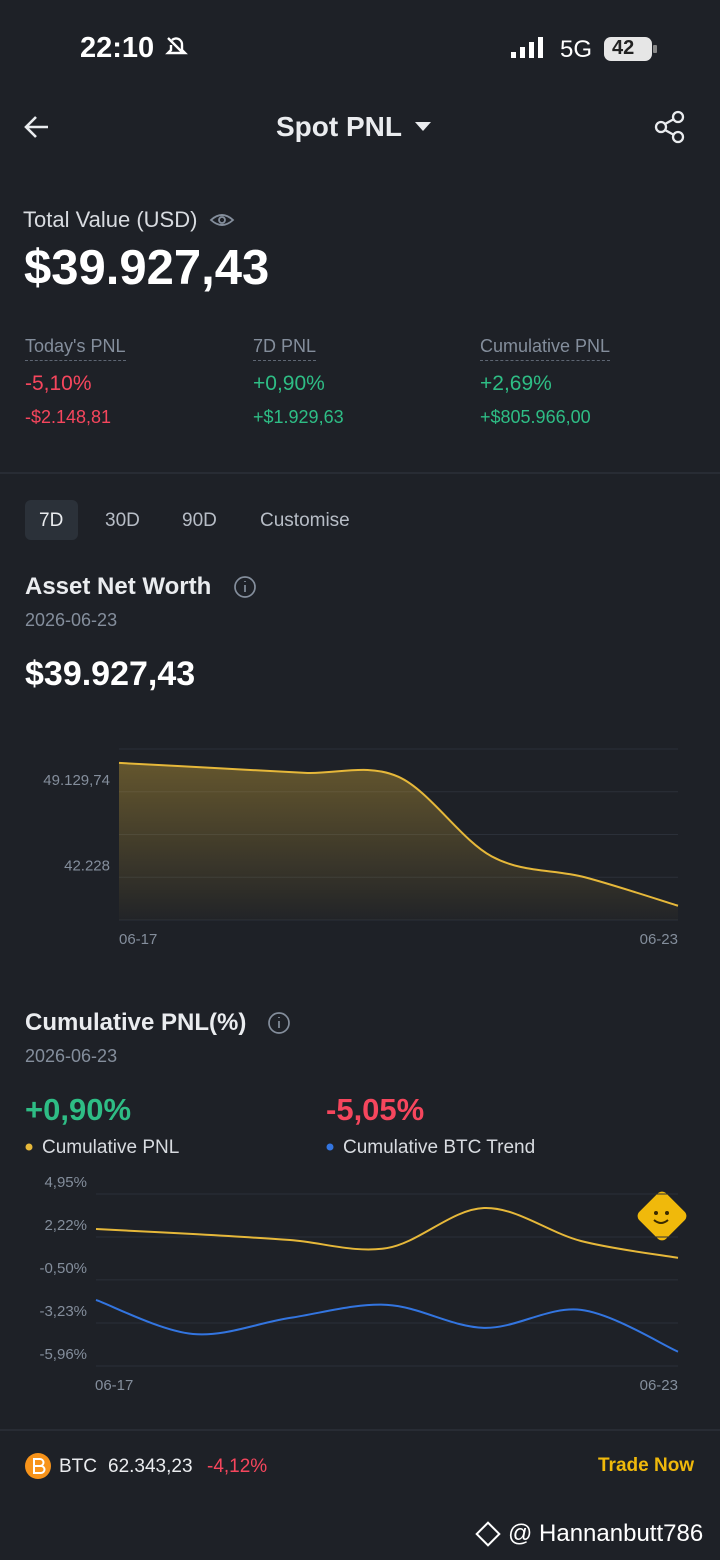 The height and width of the screenshot is (1560, 720). I want to click on trade-now-button: Trade Now, so click(646, 1465).